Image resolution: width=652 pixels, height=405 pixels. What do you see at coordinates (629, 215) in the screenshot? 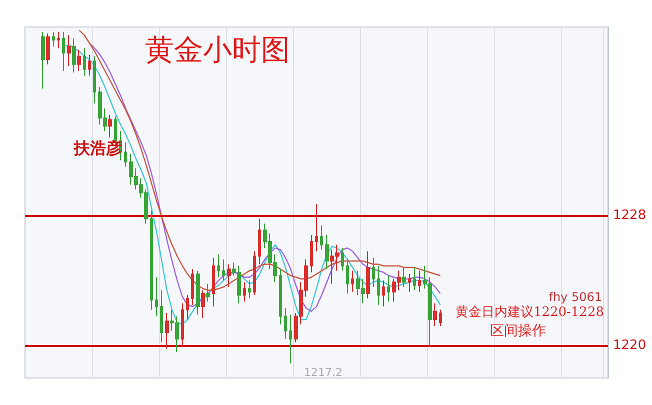
I see `y-tick-label: 1228` at bounding box center [629, 215].